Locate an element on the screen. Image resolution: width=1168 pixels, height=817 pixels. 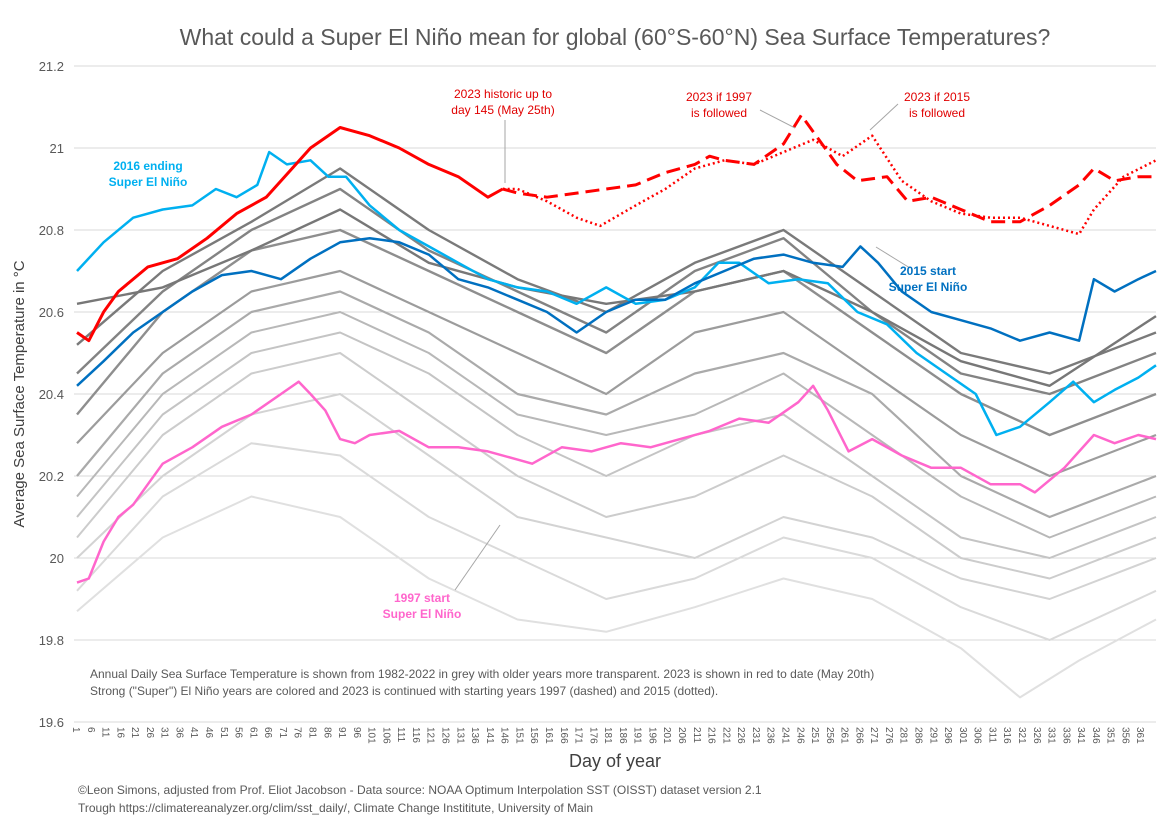
x-tick-label: 96 is located at coordinates (356, 733).